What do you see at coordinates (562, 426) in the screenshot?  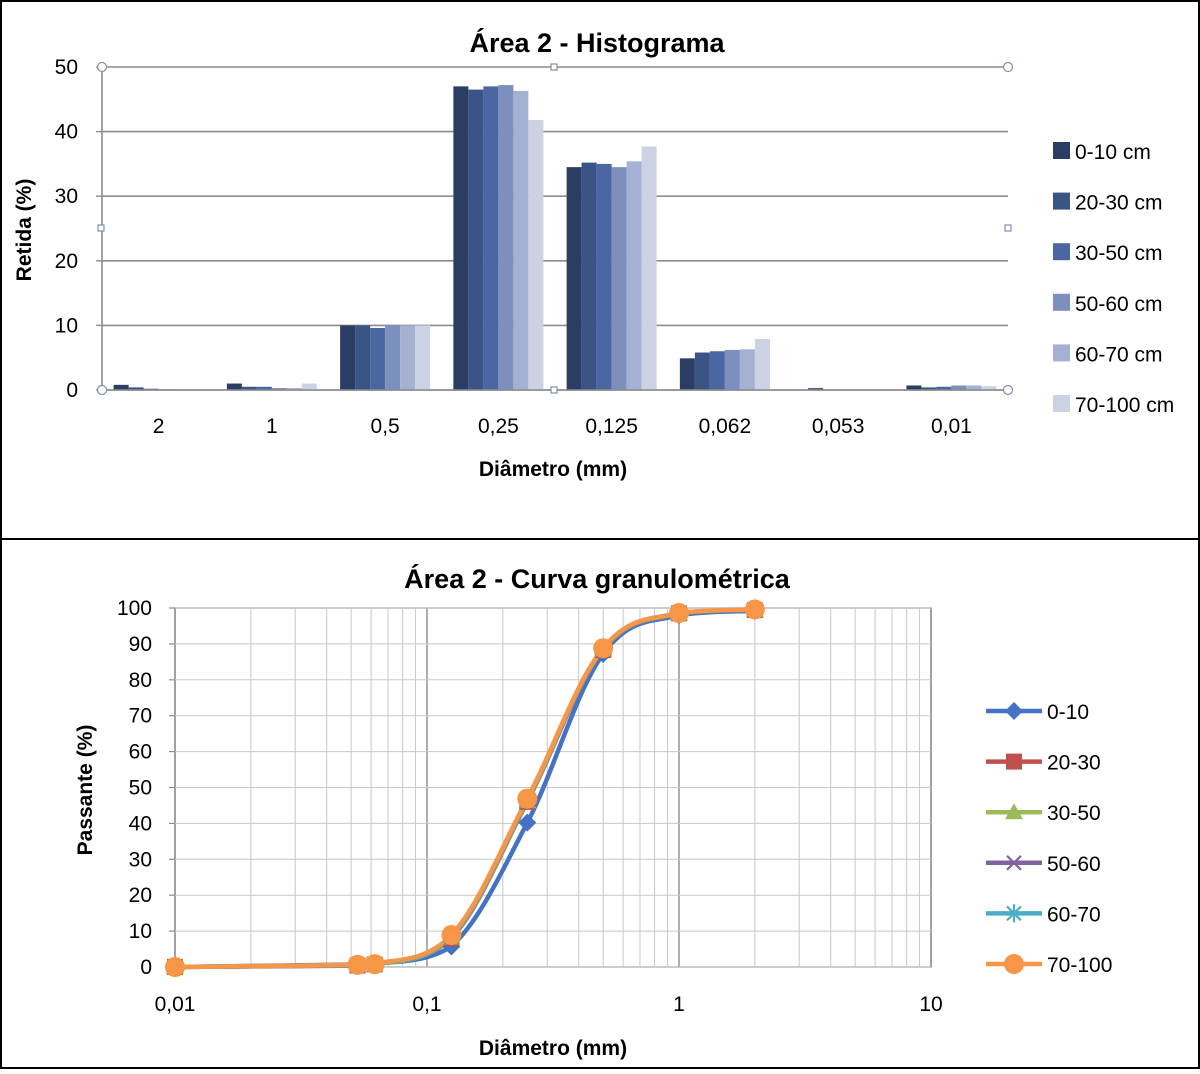 I see `histogram-x-ticks: 2 1 0,5 0,25 0,125 0,062 0,053 0,01` at bounding box center [562, 426].